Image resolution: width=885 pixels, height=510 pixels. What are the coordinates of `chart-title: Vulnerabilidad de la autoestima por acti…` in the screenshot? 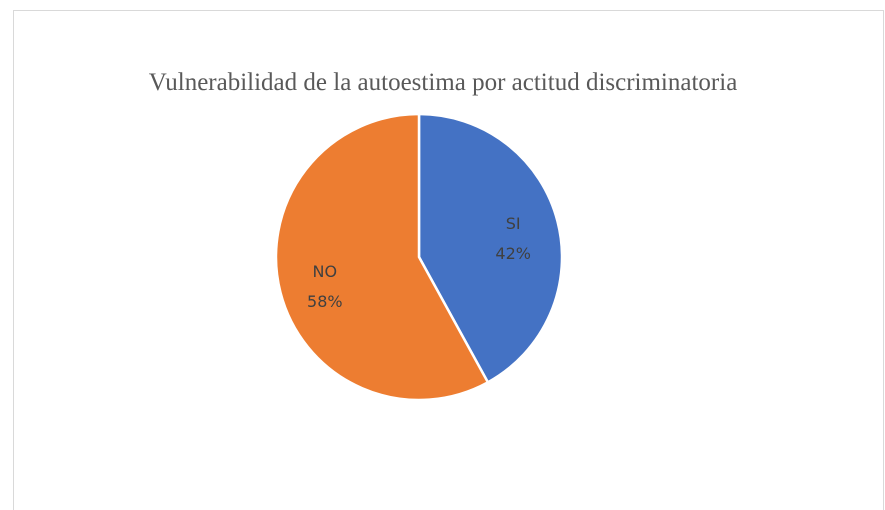 It's located at (443, 82).